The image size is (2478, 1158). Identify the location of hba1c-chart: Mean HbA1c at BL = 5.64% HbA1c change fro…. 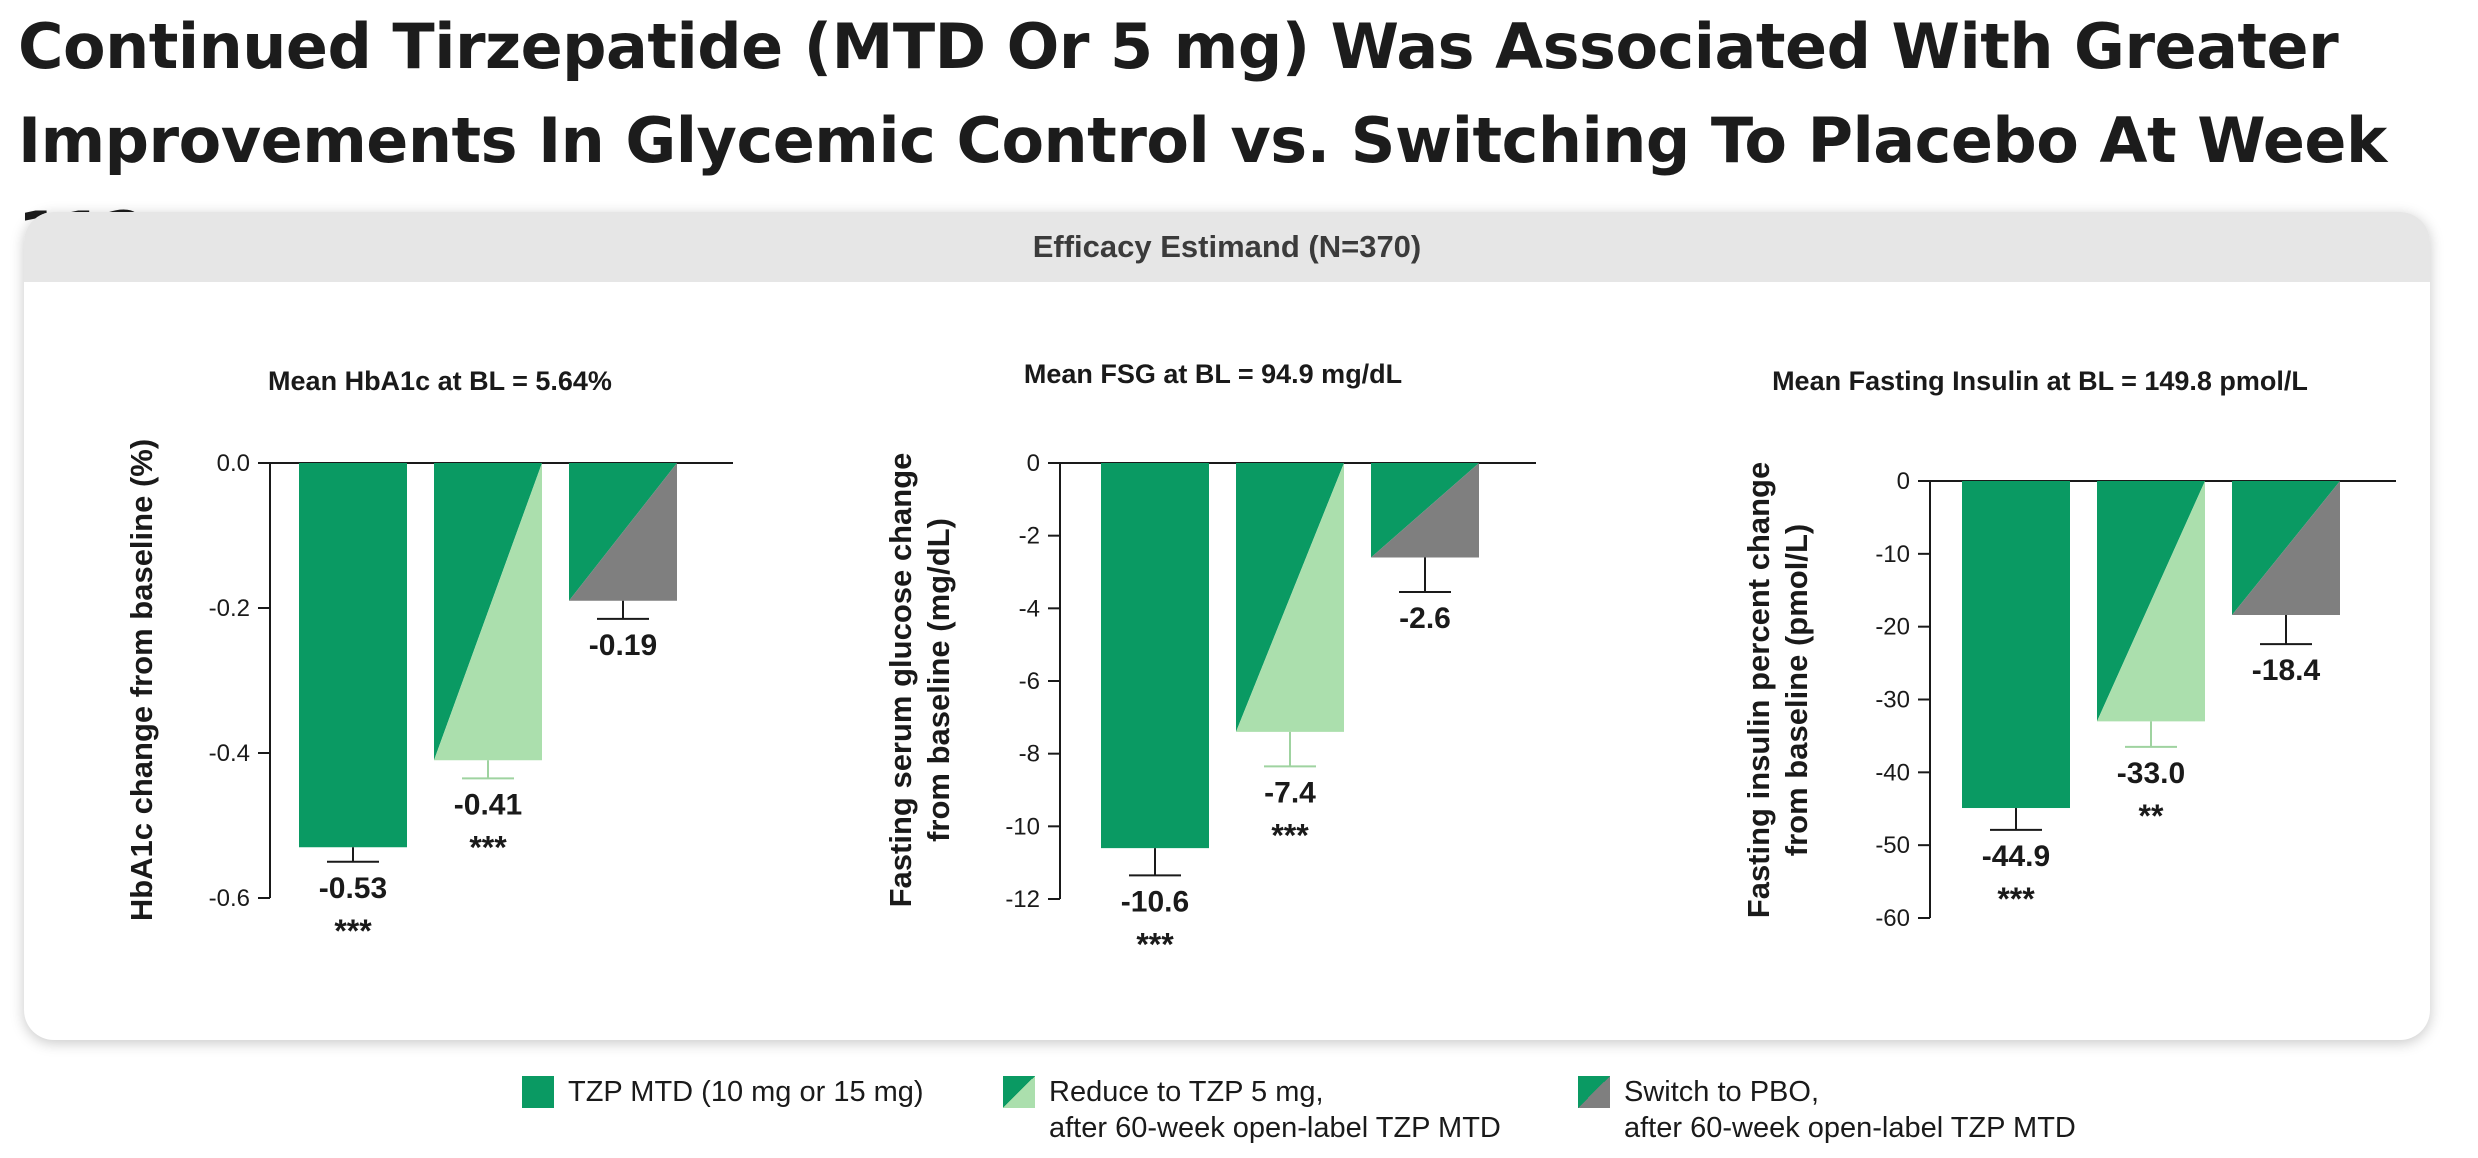
(428, 657).